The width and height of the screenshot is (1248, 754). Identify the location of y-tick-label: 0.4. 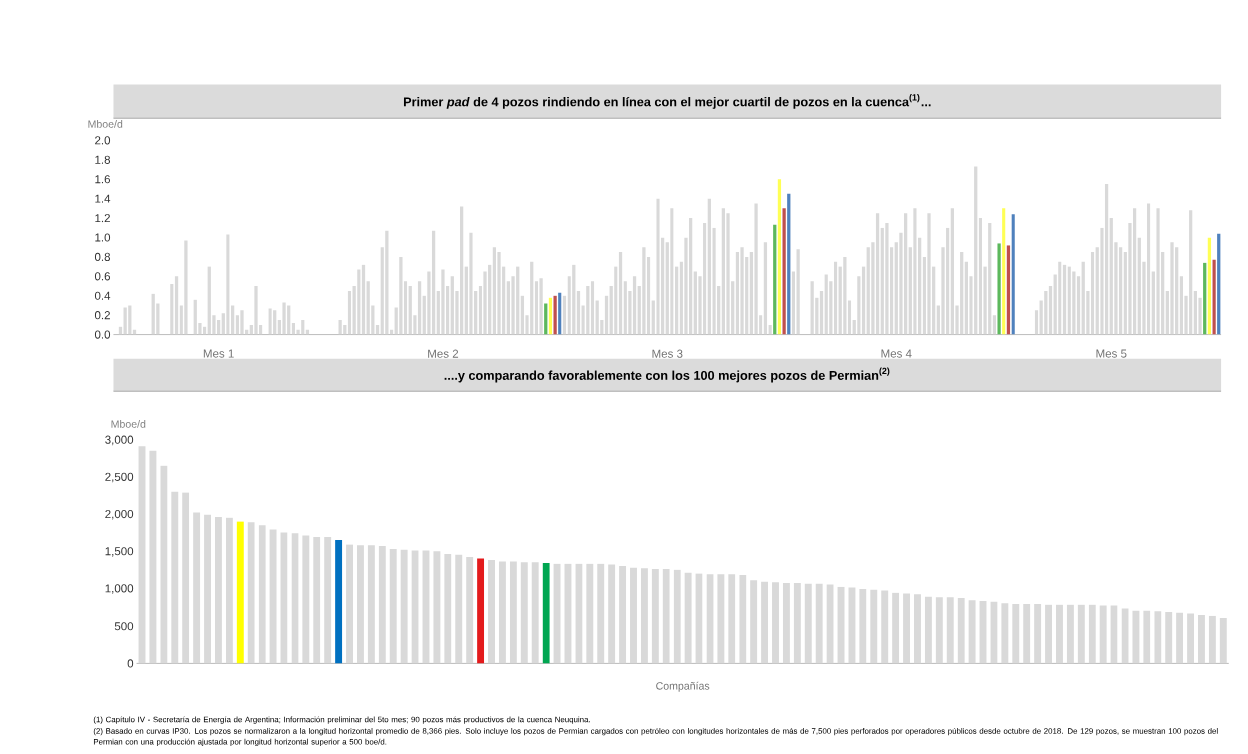
(102, 295).